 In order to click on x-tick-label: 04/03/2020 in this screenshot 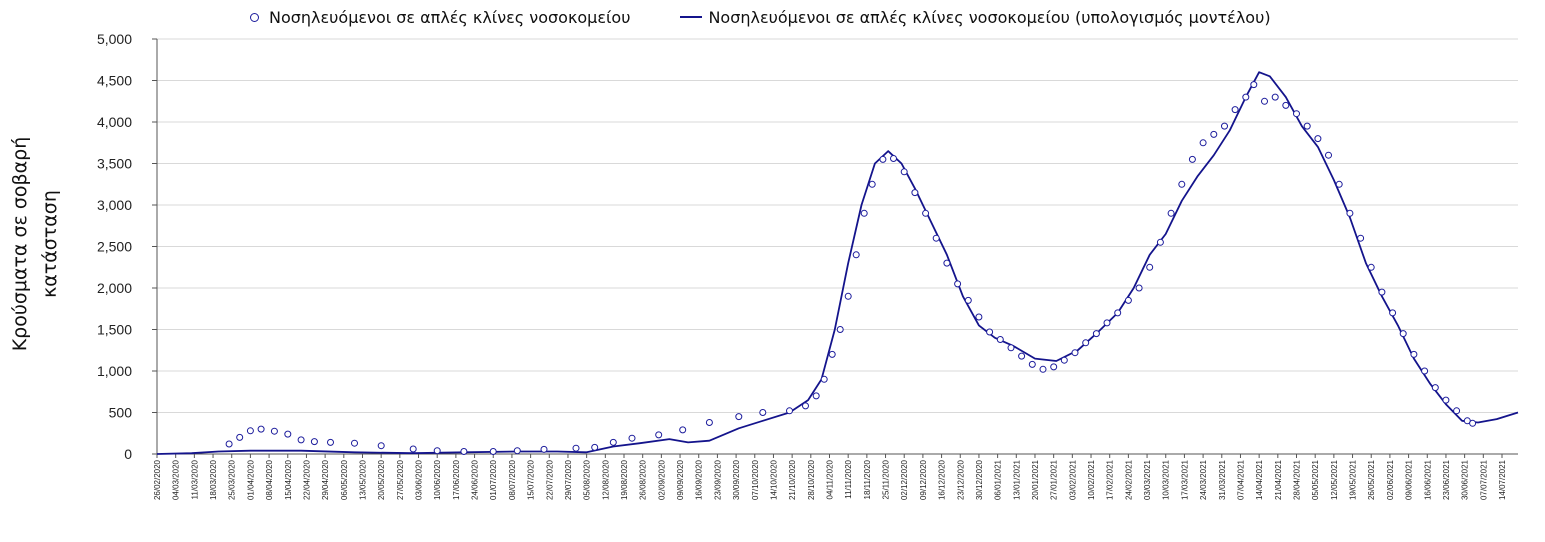, I will do `click(176, 479)`.